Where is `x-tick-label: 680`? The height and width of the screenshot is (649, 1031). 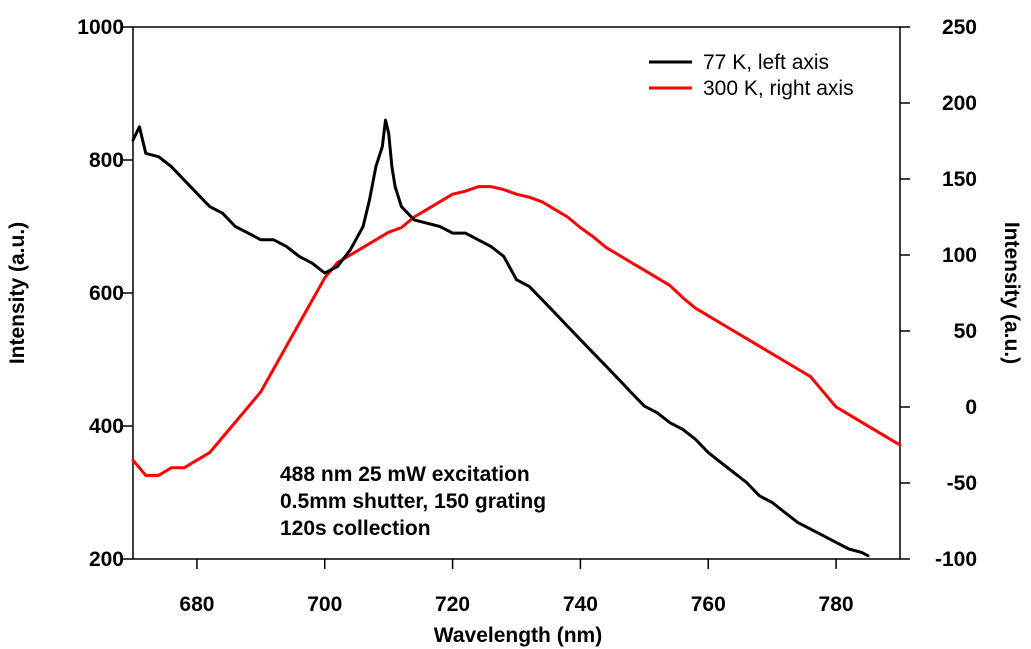
x-tick-label: 680 is located at coordinates (196, 604).